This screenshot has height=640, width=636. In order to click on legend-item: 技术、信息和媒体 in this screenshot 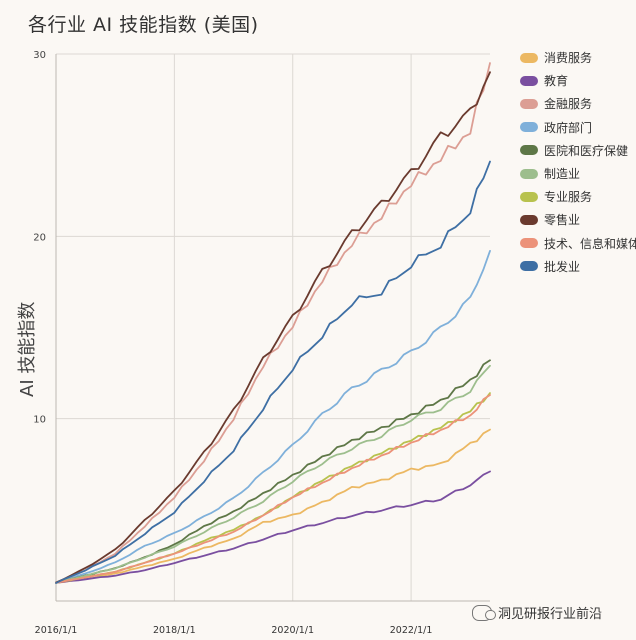, I will do `click(578, 243)`.